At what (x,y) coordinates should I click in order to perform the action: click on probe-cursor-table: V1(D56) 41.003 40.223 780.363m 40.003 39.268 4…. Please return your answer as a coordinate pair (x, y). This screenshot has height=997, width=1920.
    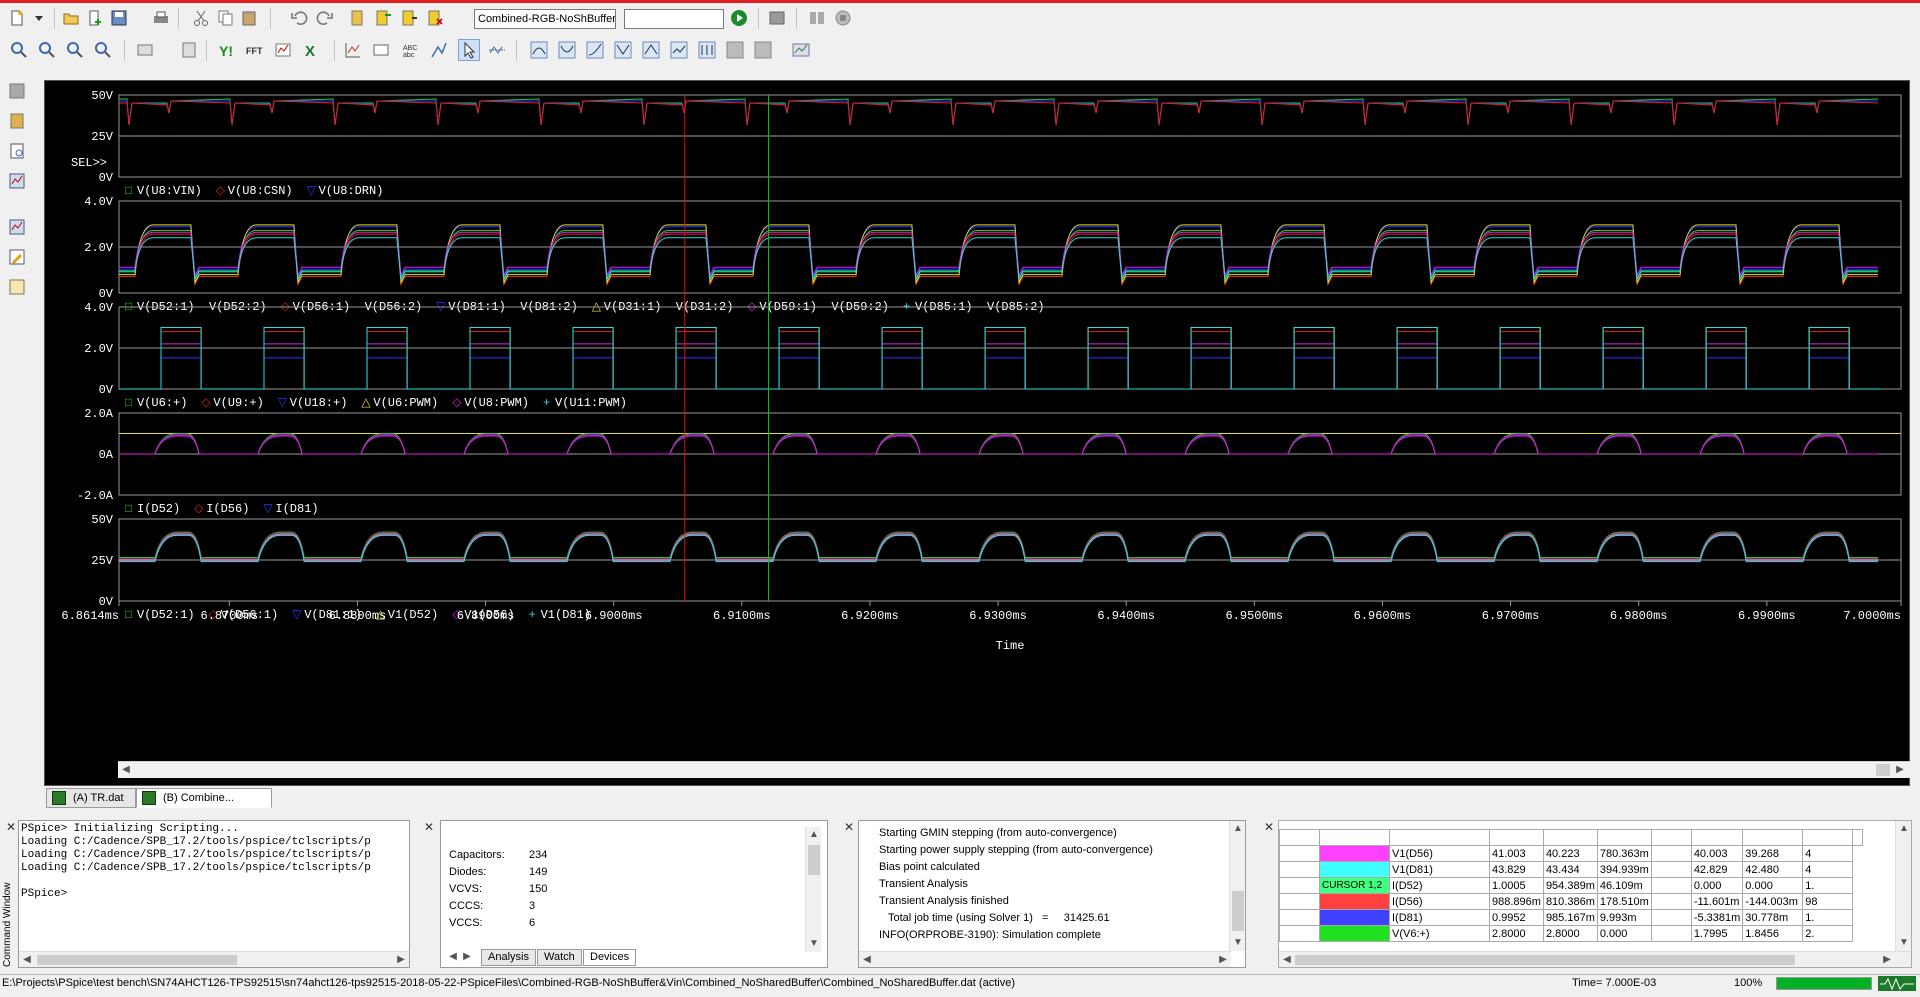
    Looking at the image, I should click on (1595, 894).